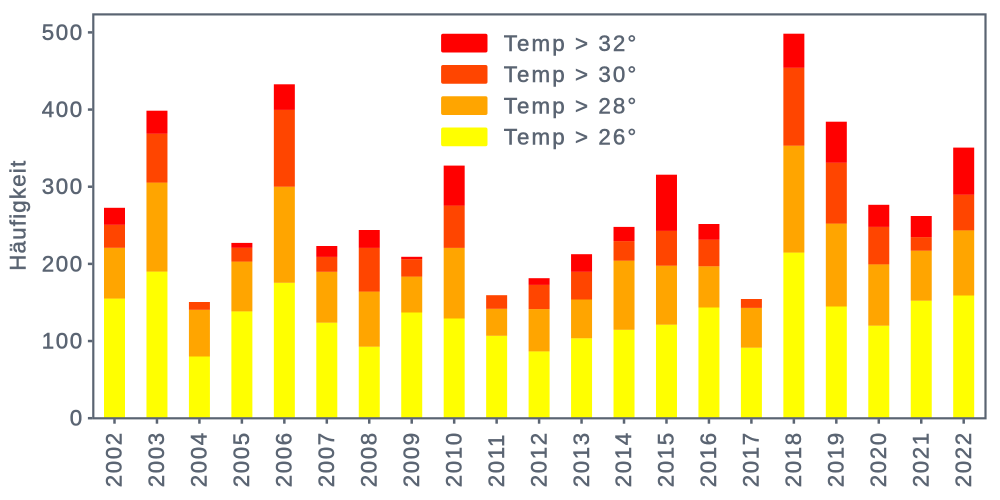 Image resolution: width=1000 pixels, height=500 pixels. Describe the element at coordinates (284, 459) in the screenshot. I see `svg-text: 2006` at that location.